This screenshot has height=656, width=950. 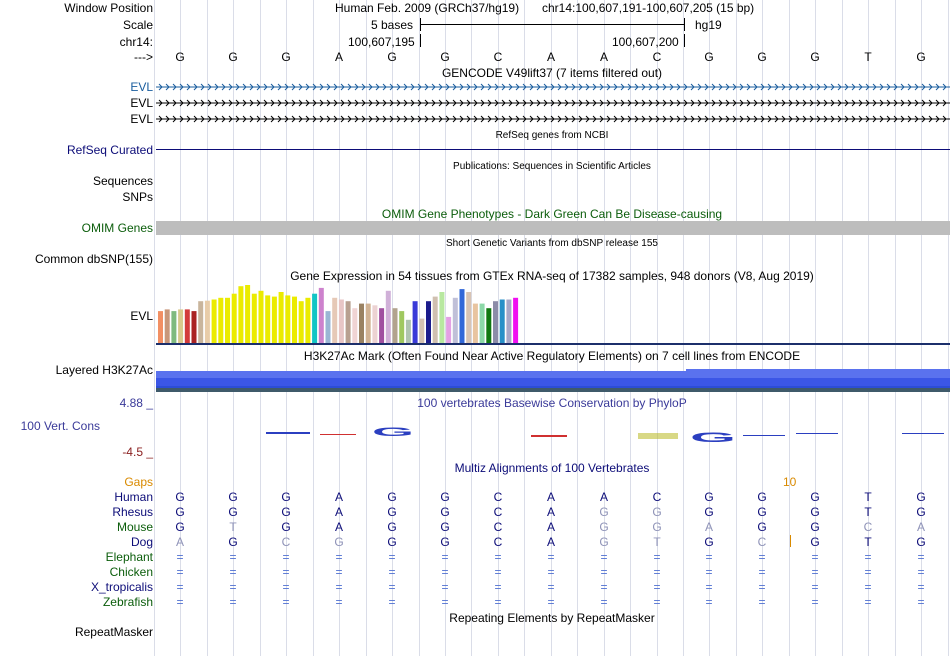 What do you see at coordinates (553, 104) in the screenshot?
I see `gencode-features` at bounding box center [553, 104].